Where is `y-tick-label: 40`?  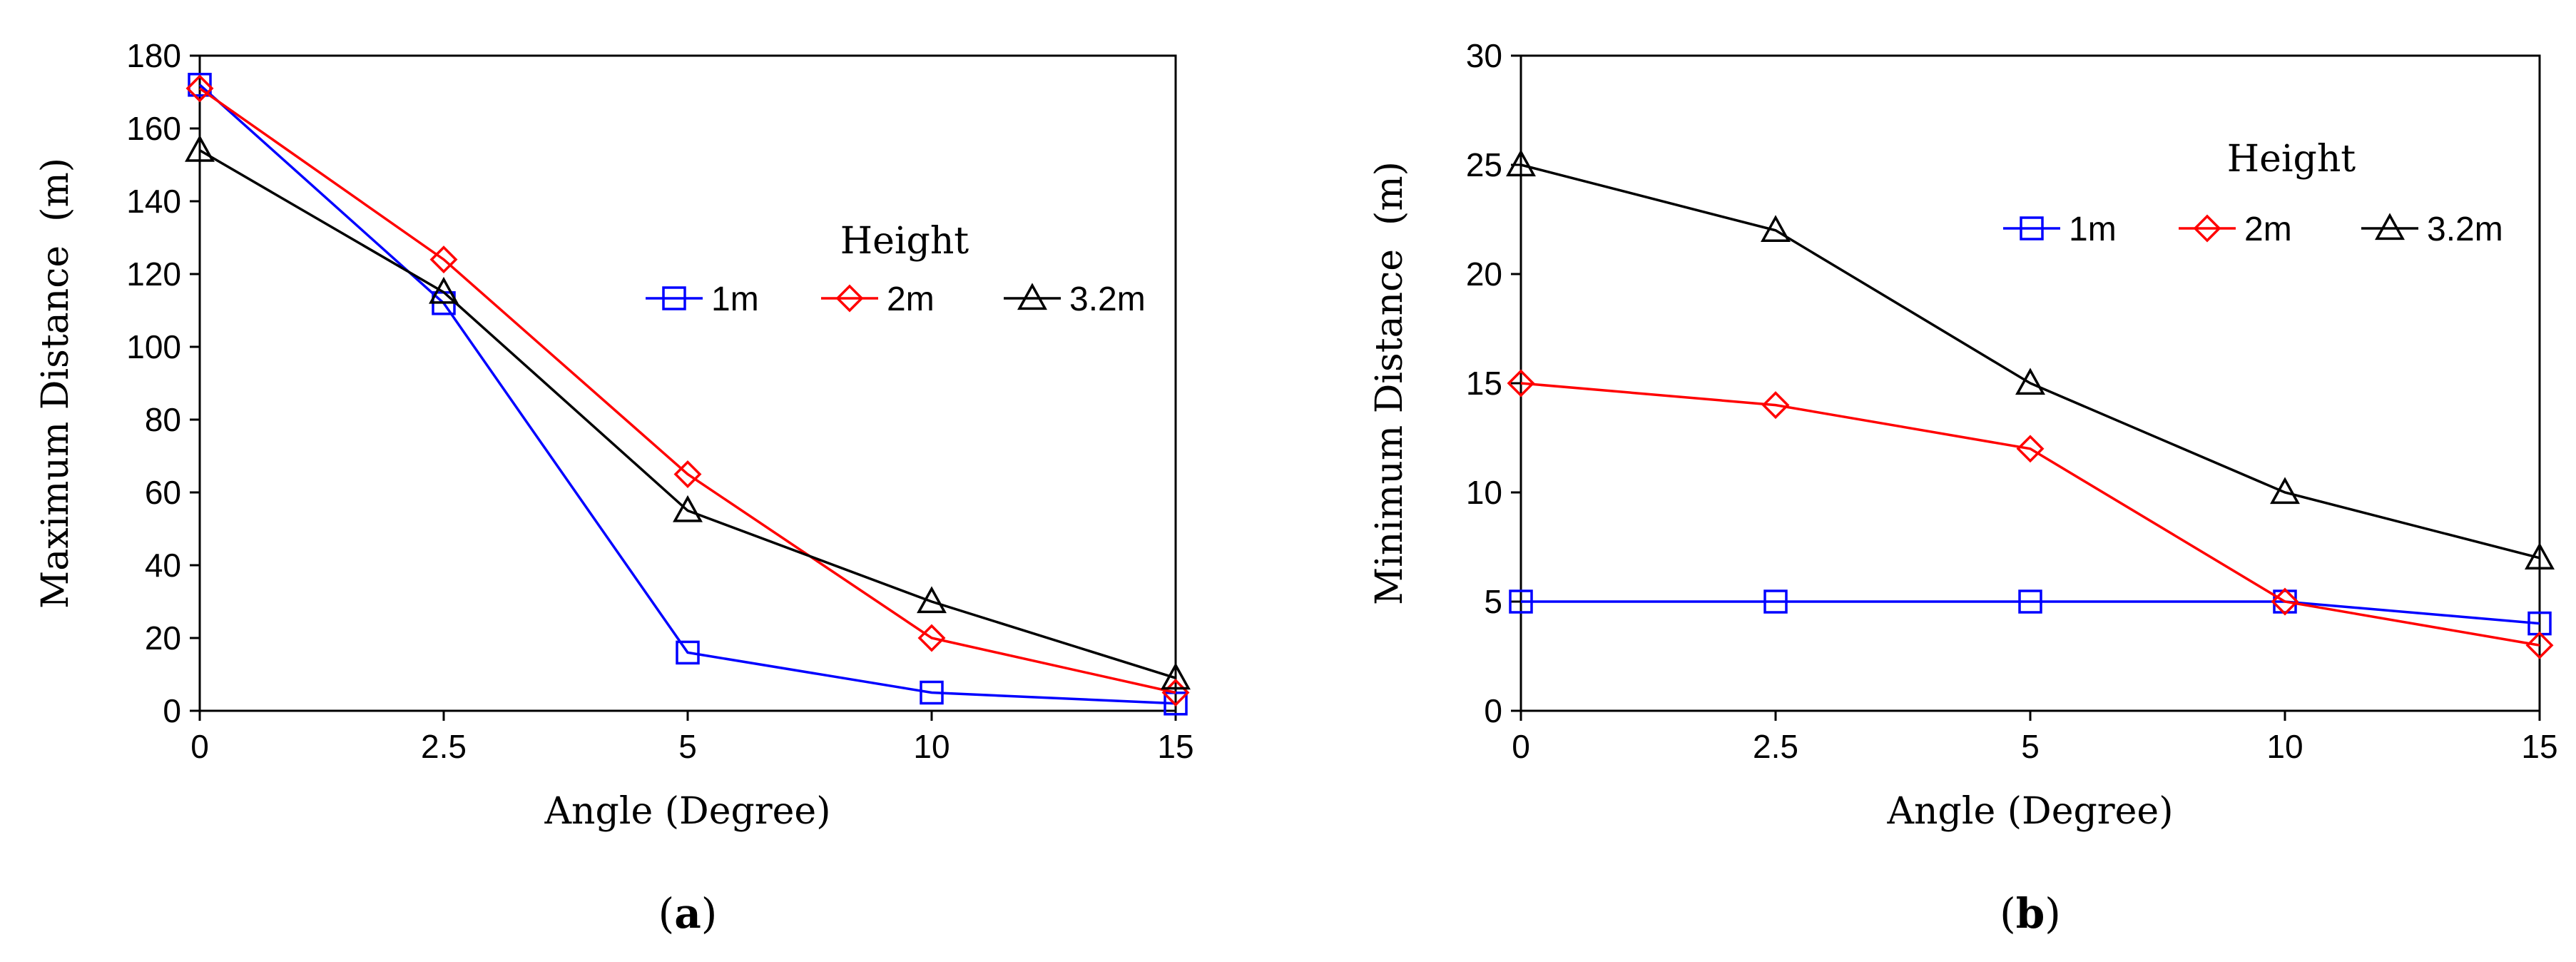
y-tick-label: 40 is located at coordinates (163, 565).